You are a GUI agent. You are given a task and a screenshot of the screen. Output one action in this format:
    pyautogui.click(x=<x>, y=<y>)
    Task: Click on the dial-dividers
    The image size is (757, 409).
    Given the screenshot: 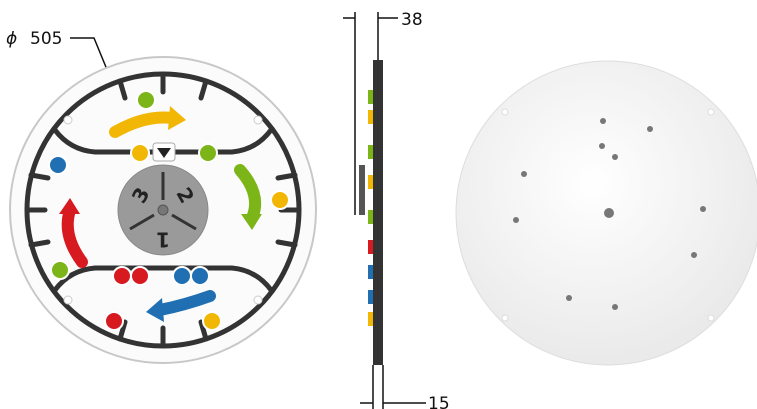 What is the action you would take?
    pyautogui.click(x=163, y=201)
    